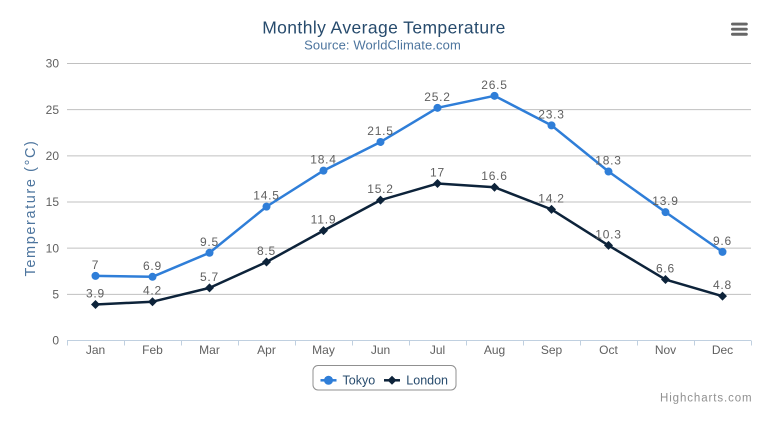 The height and width of the screenshot is (421, 769). I want to click on svg-text: 21.5, so click(380, 131).